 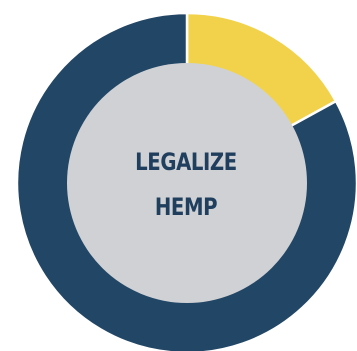 I want to click on center-label-line-1: LEGALIZE, so click(x=186, y=162).